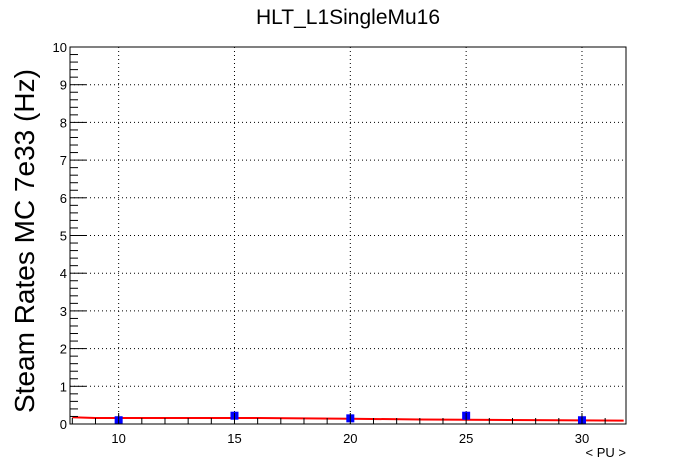 The height and width of the screenshot is (472, 696). I want to click on y-tick-label: 0, so click(63, 424).